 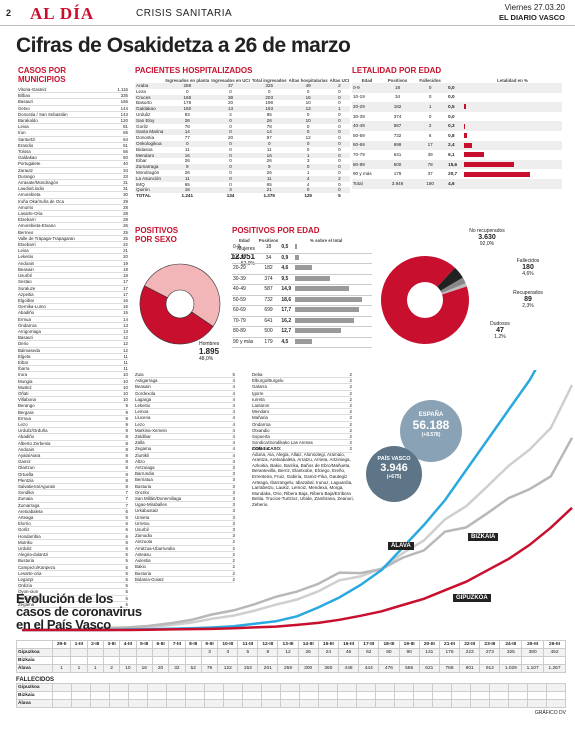 I want to click on table-cell: 11, so click(x=269, y=149).